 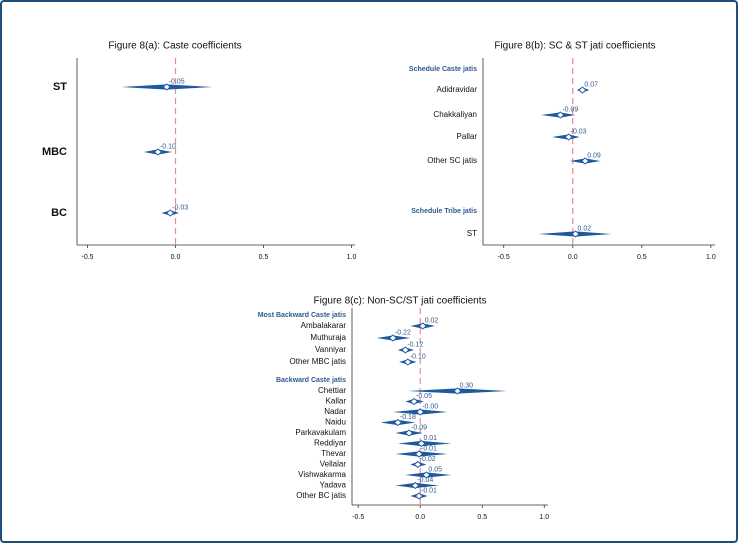 I want to click on row-label: Reddiyar, so click(x=330, y=443).